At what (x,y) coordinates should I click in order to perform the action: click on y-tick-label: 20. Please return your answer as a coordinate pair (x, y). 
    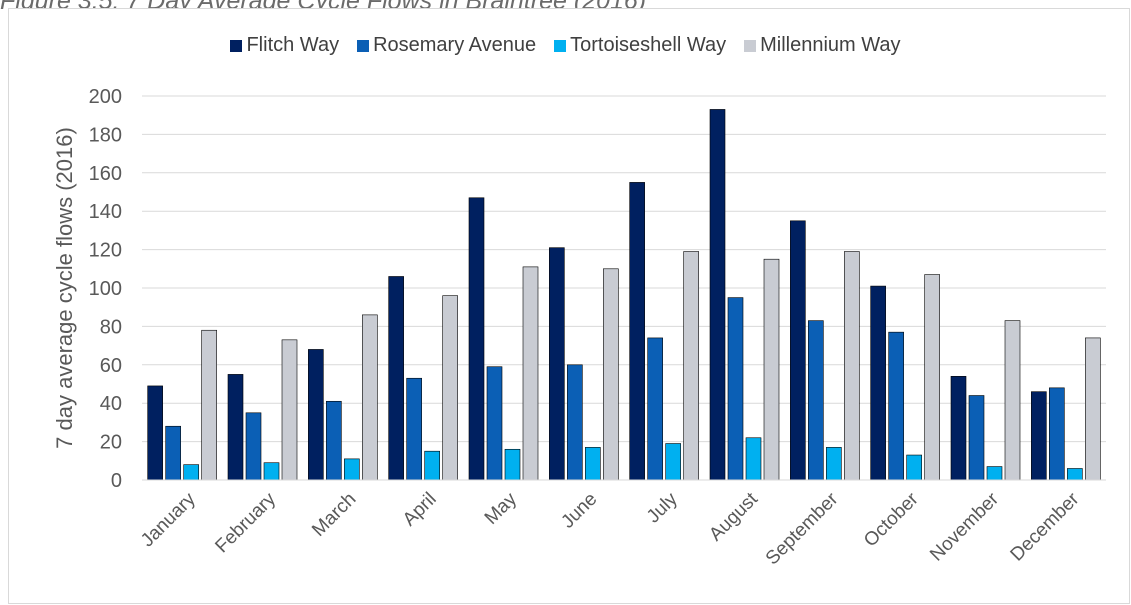
    Looking at the image, I should click on (111, 443).